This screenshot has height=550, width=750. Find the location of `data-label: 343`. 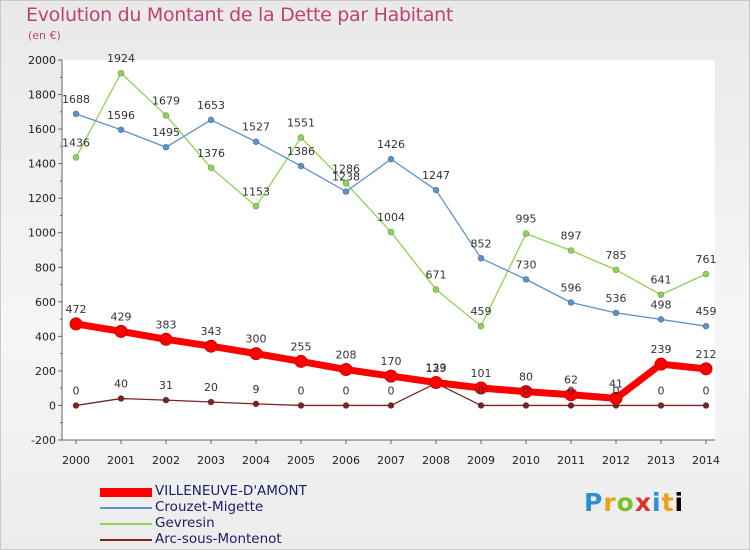

data-label: 343 is located at coordinates (211, 331).